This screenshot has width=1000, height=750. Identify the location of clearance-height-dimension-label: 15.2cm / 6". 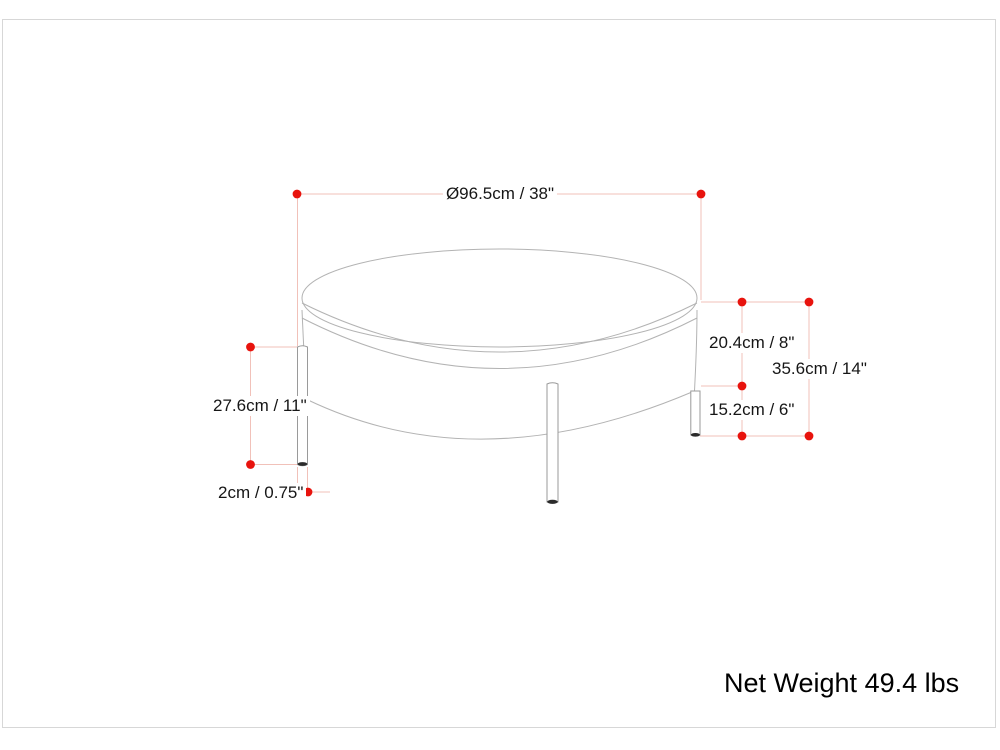
(752, 410).